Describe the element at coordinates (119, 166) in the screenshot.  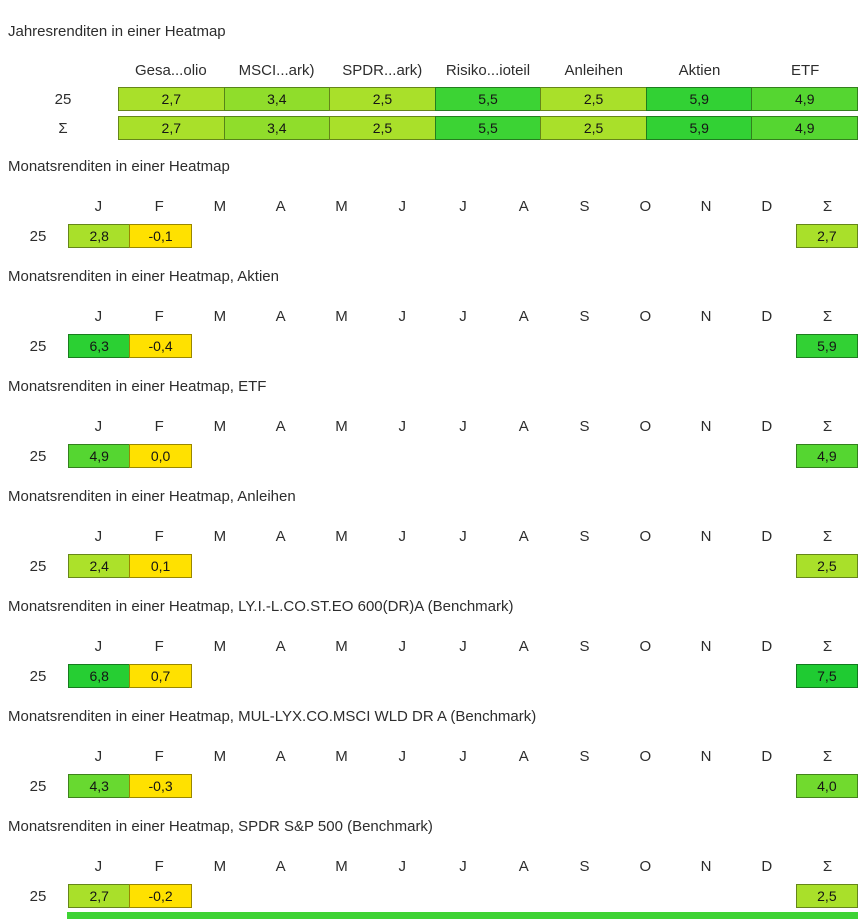
I see `section-title: Monatsrenditen in einer Heatmap` at that location.